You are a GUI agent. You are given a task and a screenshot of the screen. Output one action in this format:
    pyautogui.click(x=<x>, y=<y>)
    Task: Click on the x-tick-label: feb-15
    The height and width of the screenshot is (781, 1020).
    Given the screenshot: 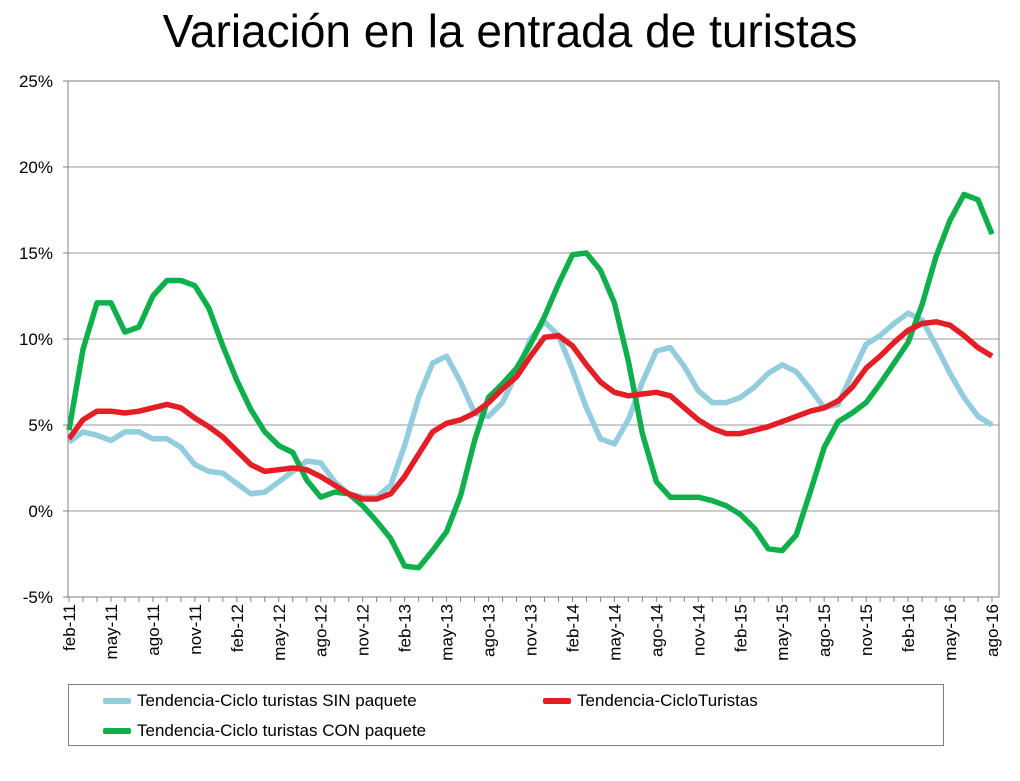 What is the action you would take?
    pyautogui.click(x=740, y=628)
    